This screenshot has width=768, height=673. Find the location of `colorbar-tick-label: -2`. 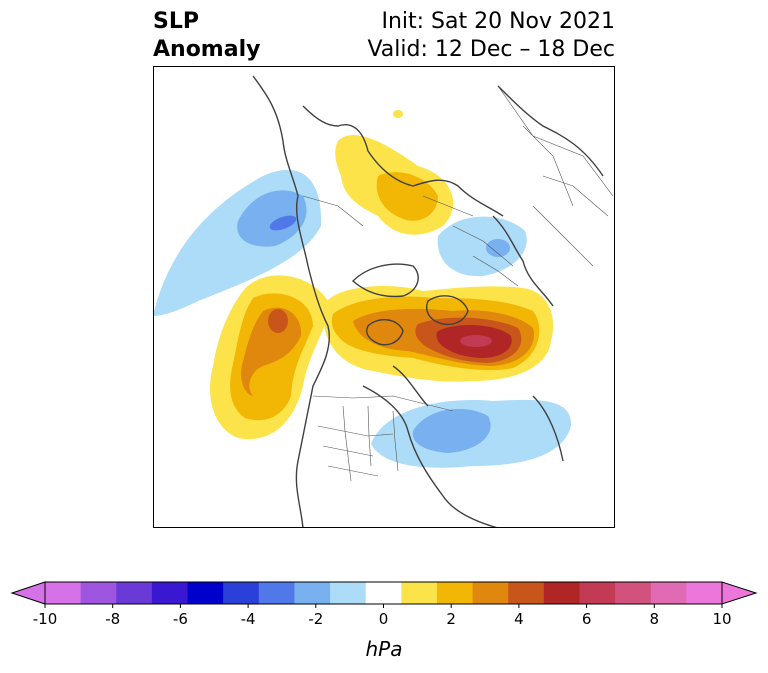

colorbar-tick-label: -2 is located at coordinates (315, 619).